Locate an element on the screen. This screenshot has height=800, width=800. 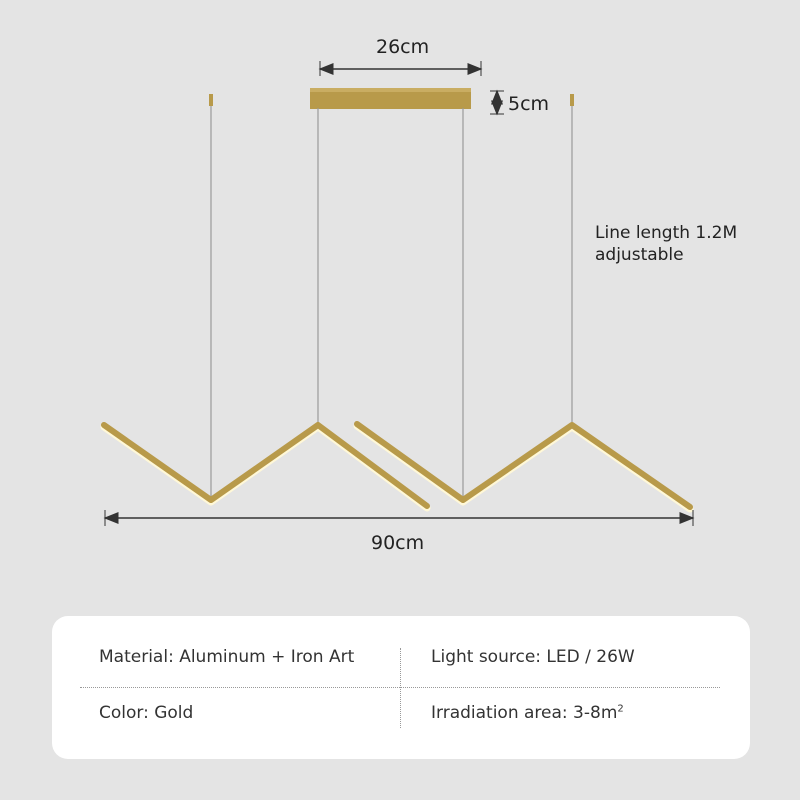
total-width-arrow is located at coordinates (399, 518).